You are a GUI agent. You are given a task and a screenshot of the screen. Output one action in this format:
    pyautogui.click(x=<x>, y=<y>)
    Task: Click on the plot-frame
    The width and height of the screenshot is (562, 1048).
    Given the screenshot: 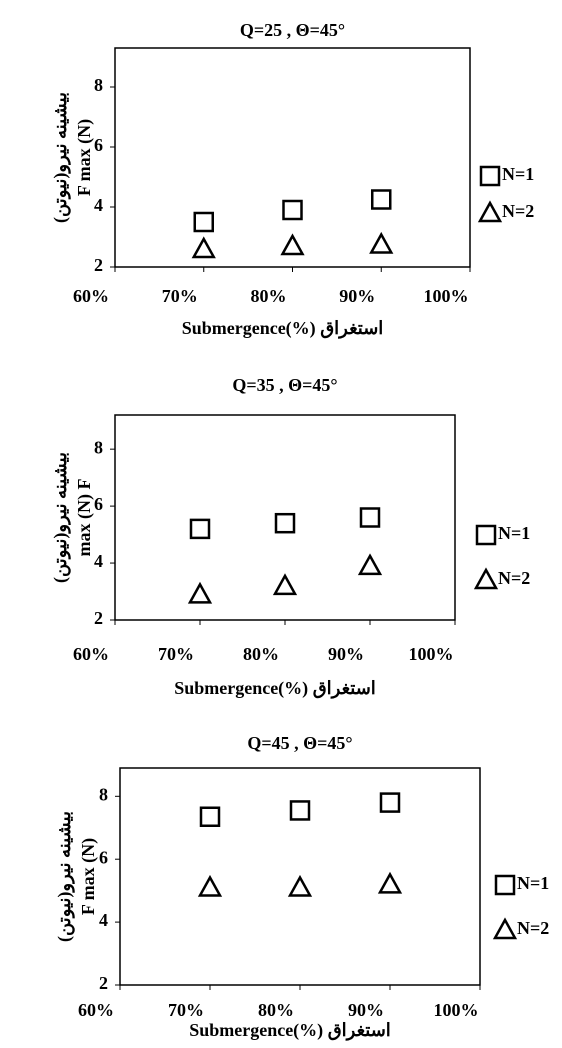 What is the action you would take?
    pyautogui.click(x=285, y=517)
    